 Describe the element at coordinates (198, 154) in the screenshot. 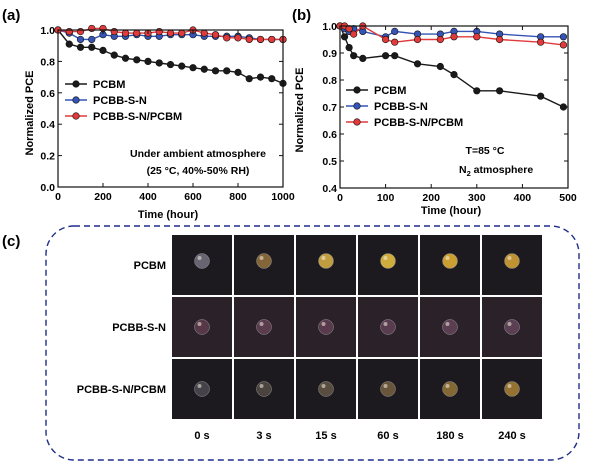

I see `note-a-line1: Under ambient atmosphere` at that location.